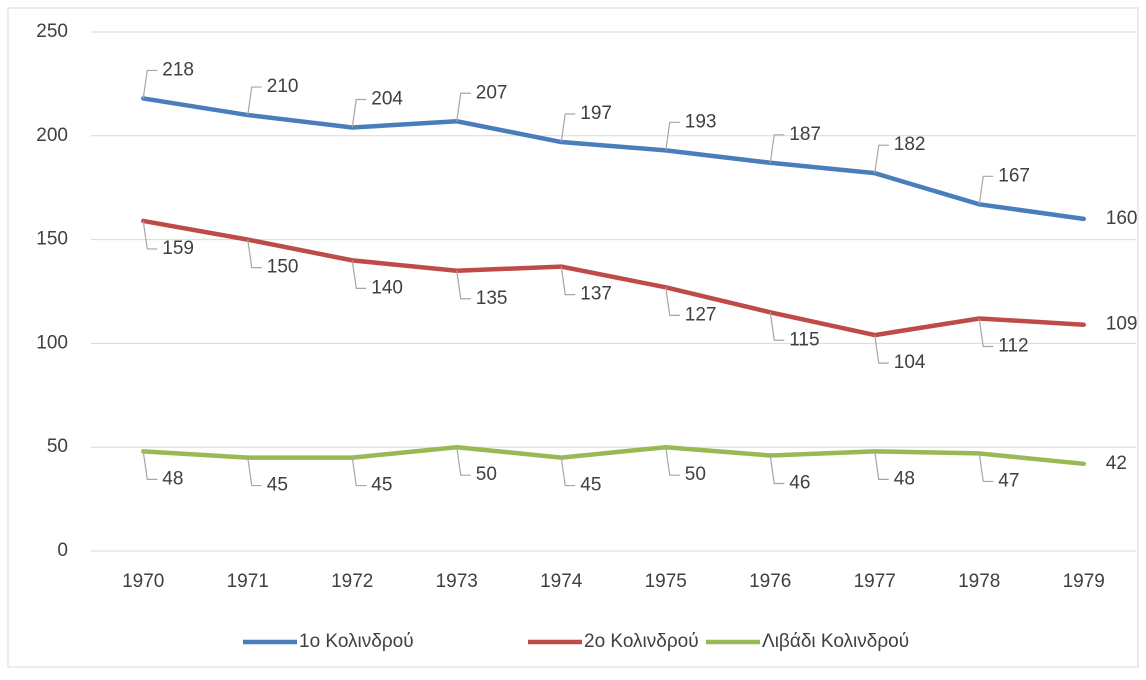  I want to click on x-tick-label: 1974, so click(561, 581).